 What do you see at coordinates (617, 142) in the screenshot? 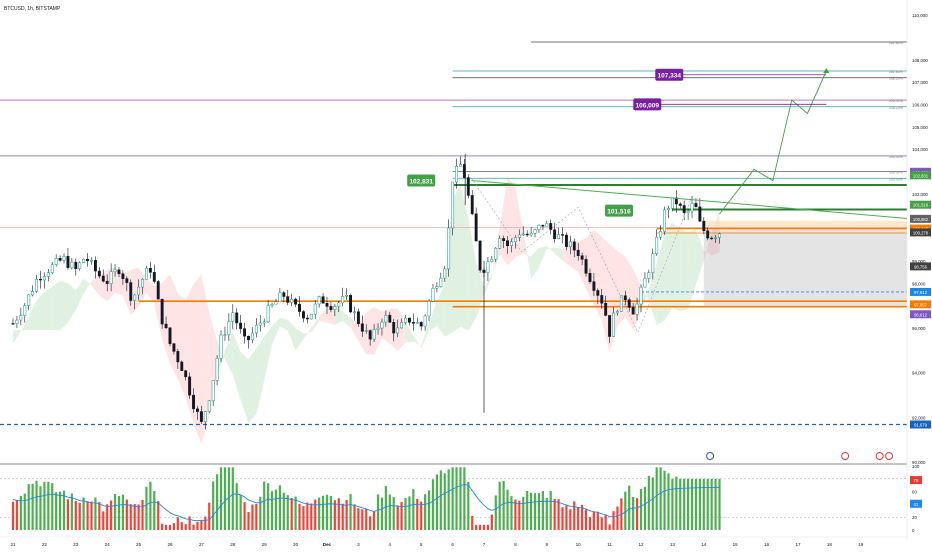
I see `callouts: 102,831 101,516 107,334 106,009` at bounding box center [617, 142].